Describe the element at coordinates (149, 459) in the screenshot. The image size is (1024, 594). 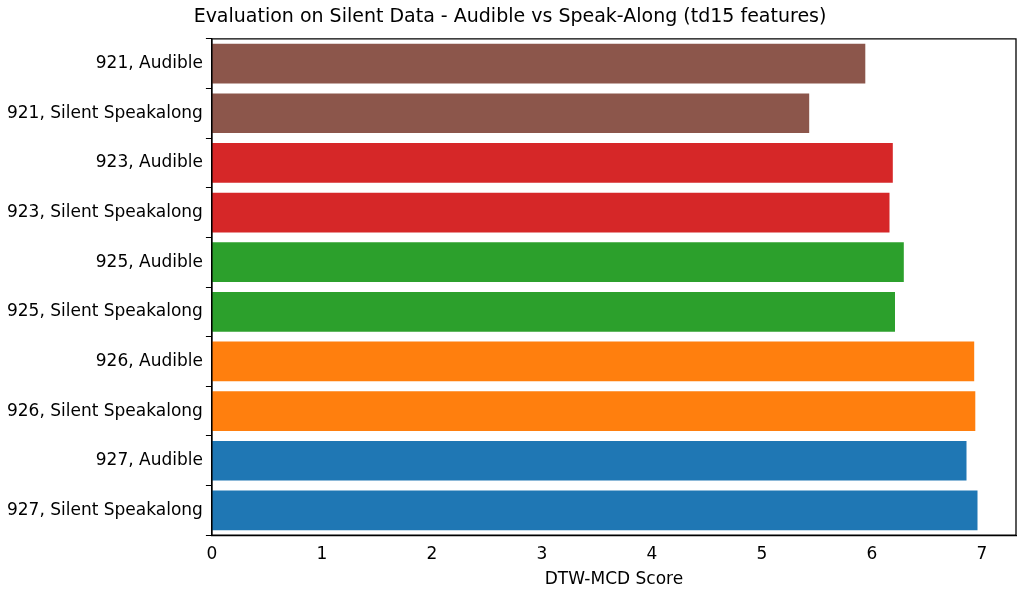
I see `y-tick-label: 927, Audible` at that location.